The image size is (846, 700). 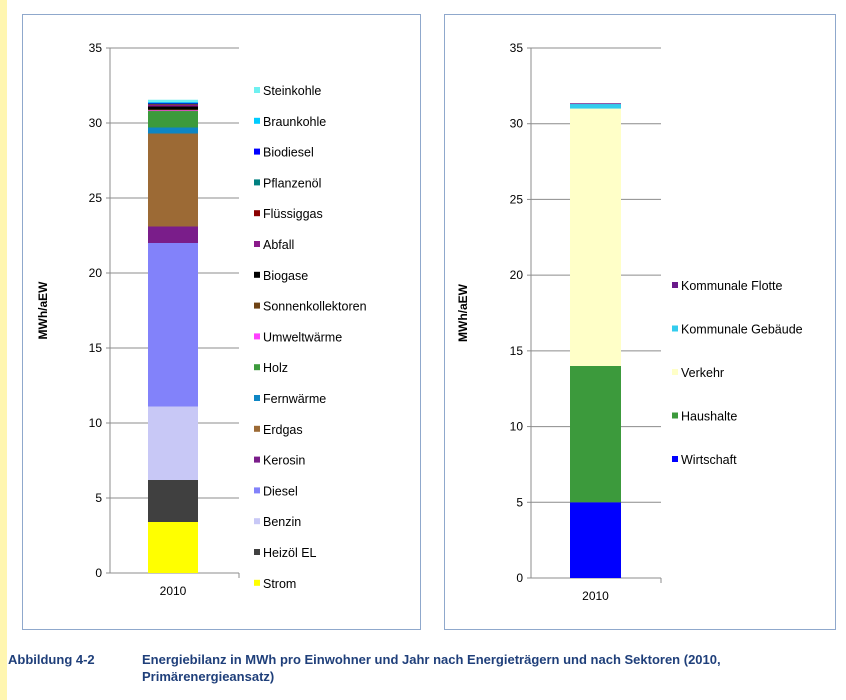 I want to click on legend-swatch-steinkohle, so click(x=257, y=90).